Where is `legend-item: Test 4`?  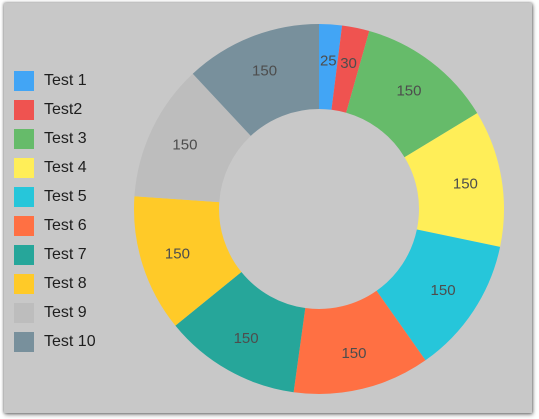
legend-item: Test 4 is located at coordinates (55, 167).